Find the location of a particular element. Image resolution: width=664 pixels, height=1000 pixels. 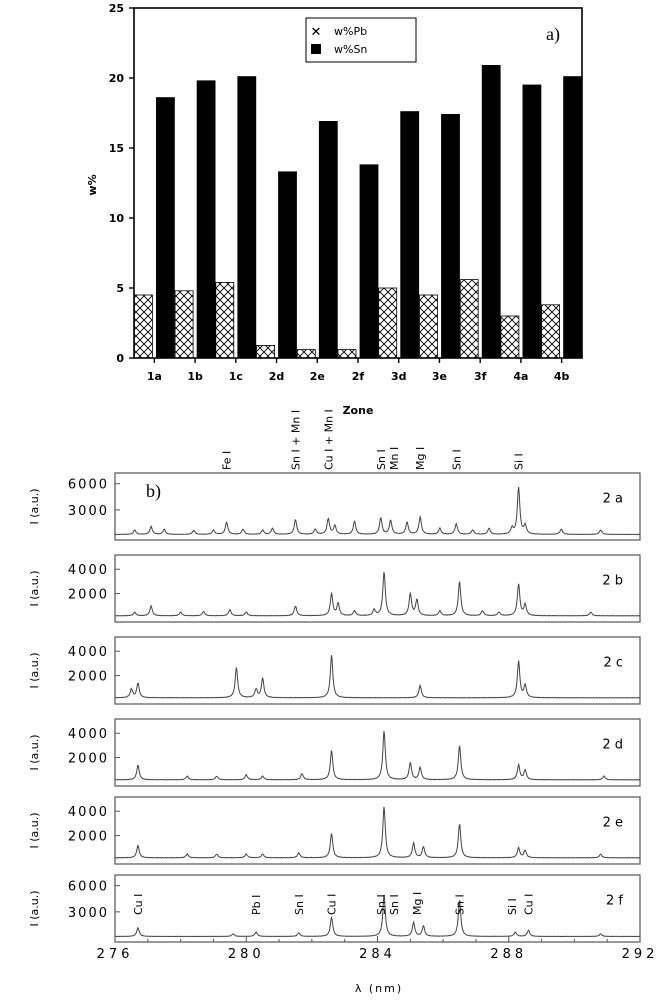

peak-annotation: Mg I is located at coordinates (420, 458).